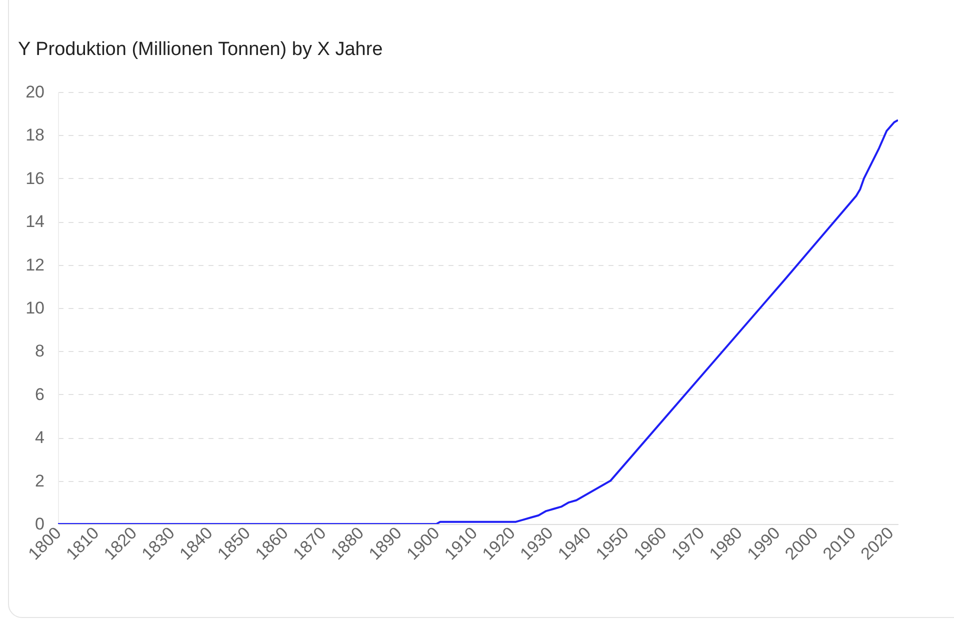  I want to click on y-tick-label: 16, so click(35, 178).